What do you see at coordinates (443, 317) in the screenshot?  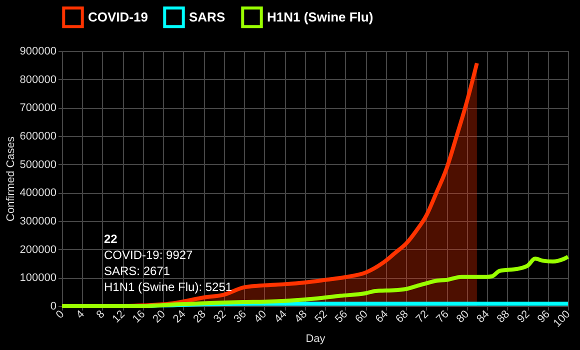 I see `x-tick-label: 76` at bounding box center [443, 317].